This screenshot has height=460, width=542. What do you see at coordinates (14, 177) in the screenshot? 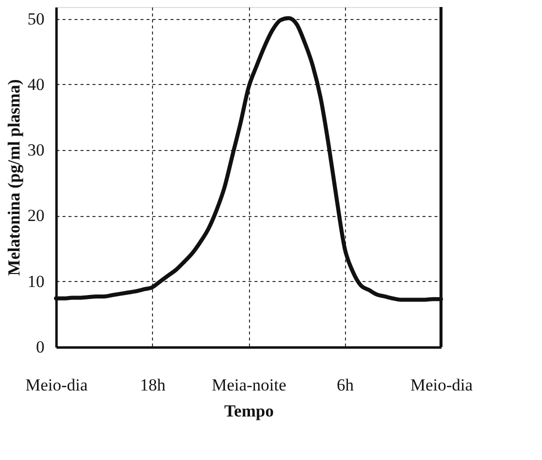
I see `y-axis-title: Melatonina (pg/ml plasma)` at bounding box center [14, 177].